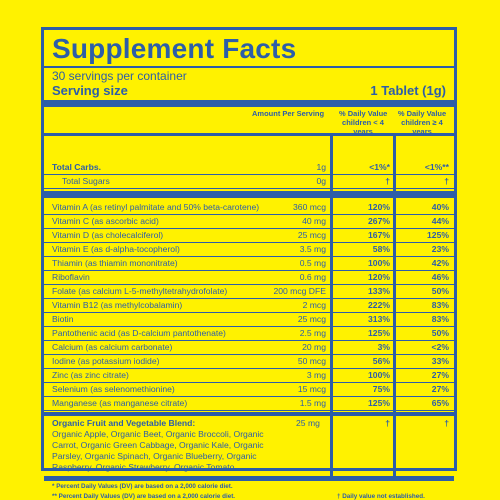  What do you see at coordinates (440, 263) in the screenshot?
I see `nutrient-dv-adult: 42%` at bounding box center [440, 263].